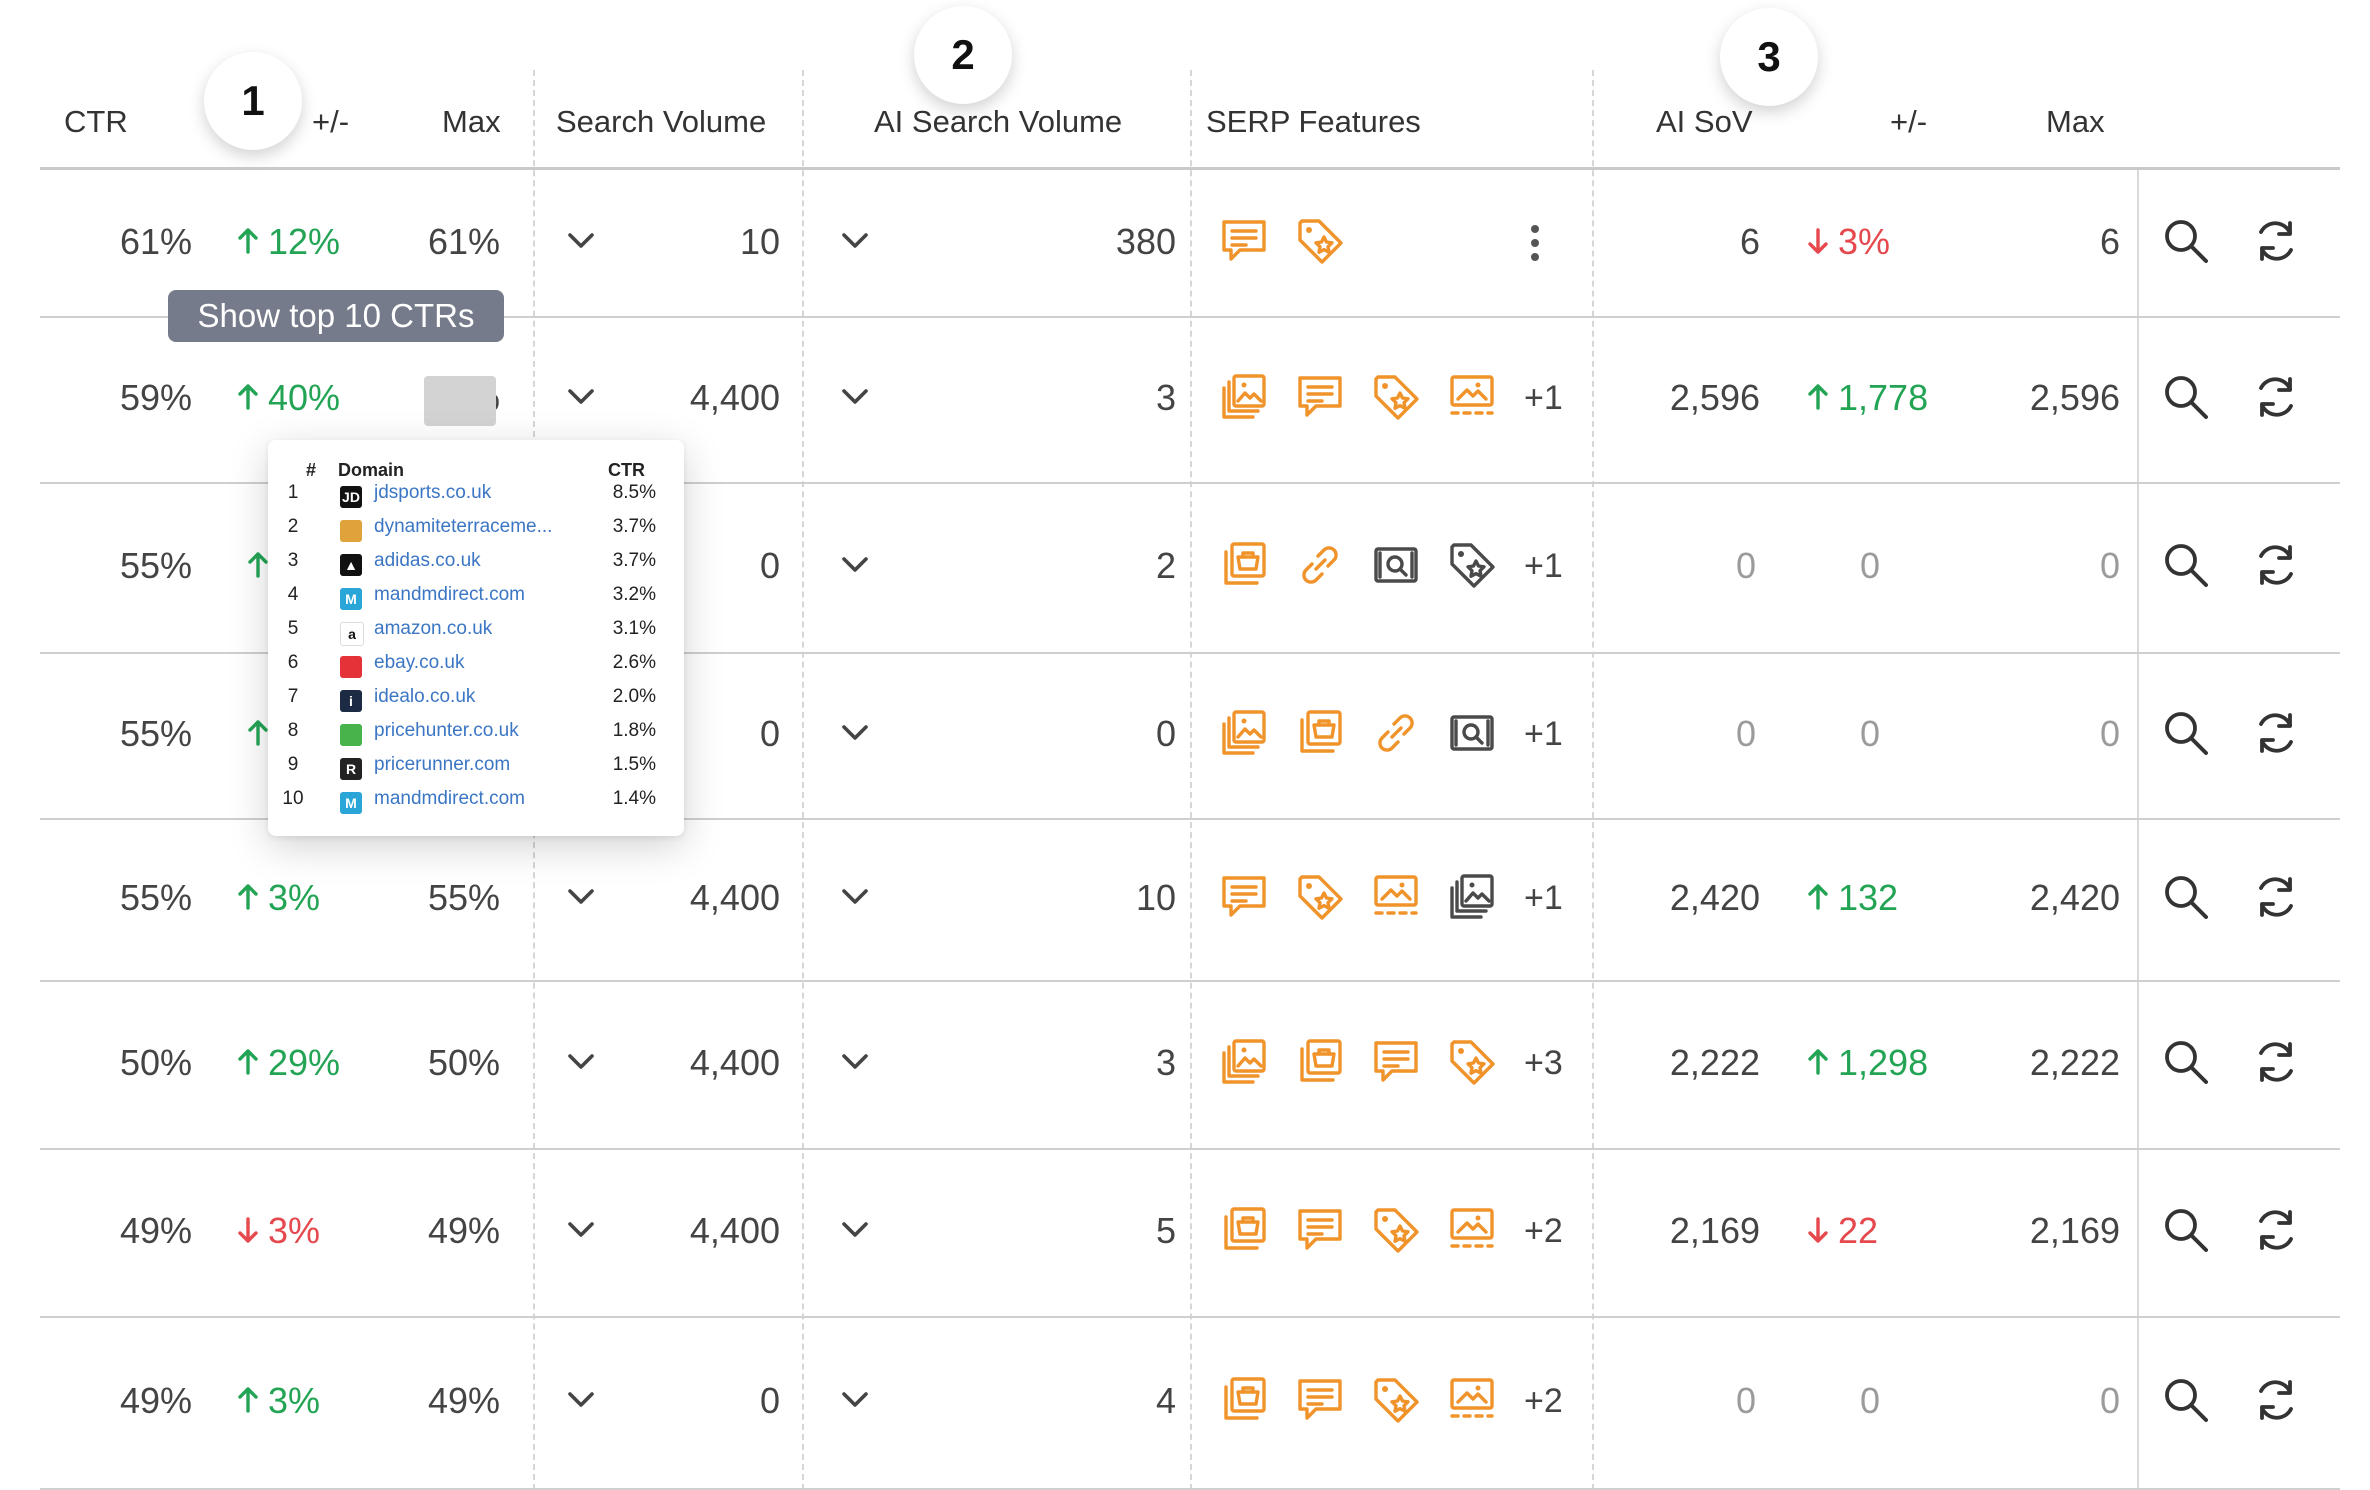  Describe the element at coordinates (442, 764) in the screenshot. I see `popup-domain-link: pricerunner.com` at that location.